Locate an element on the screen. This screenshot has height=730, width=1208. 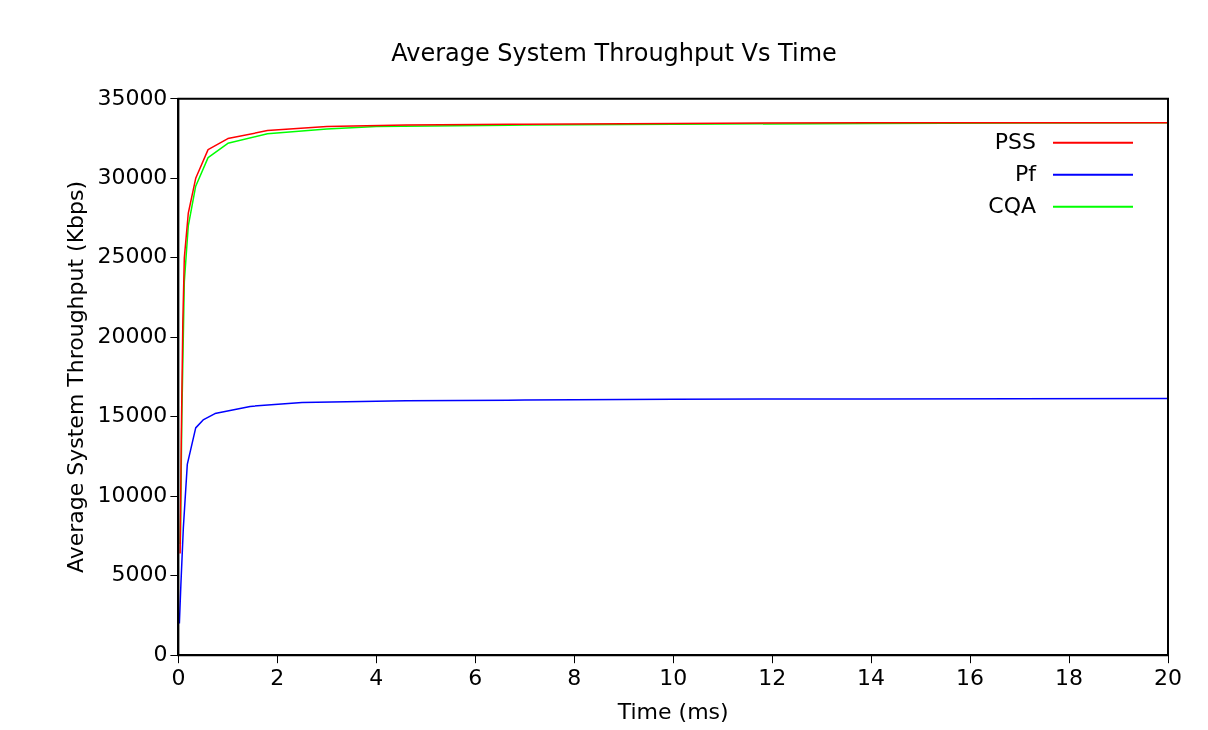
y-tick-label: 10000 is located at coordinates (132, 494).